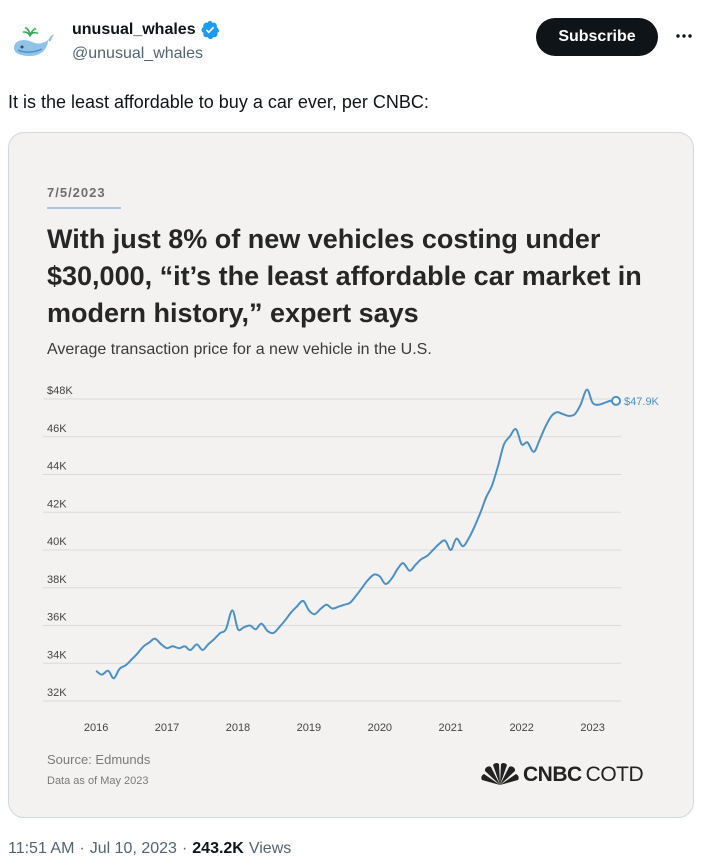 This screenshot has height=865, width=716. Describe the element at coordinates (57, 693) in the screenshot. I see `y-tick-label: 32K` at that location.